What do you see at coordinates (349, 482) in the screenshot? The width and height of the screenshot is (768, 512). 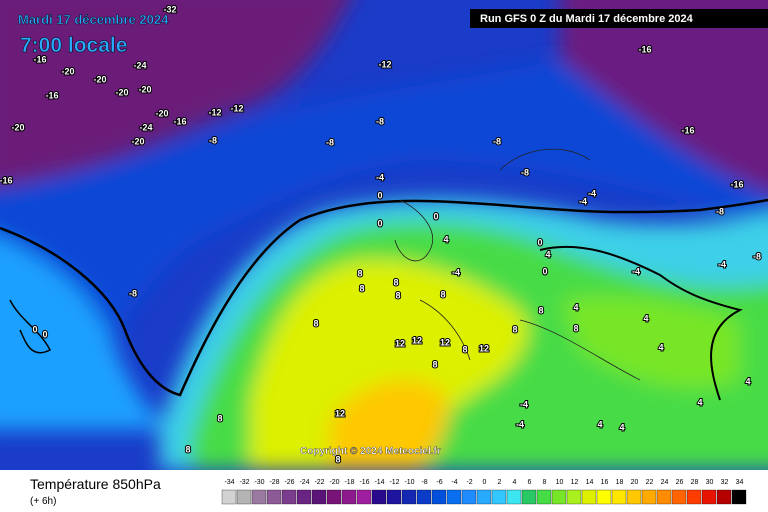 I see `legend-label: -18` at bounding box center [349, 482].